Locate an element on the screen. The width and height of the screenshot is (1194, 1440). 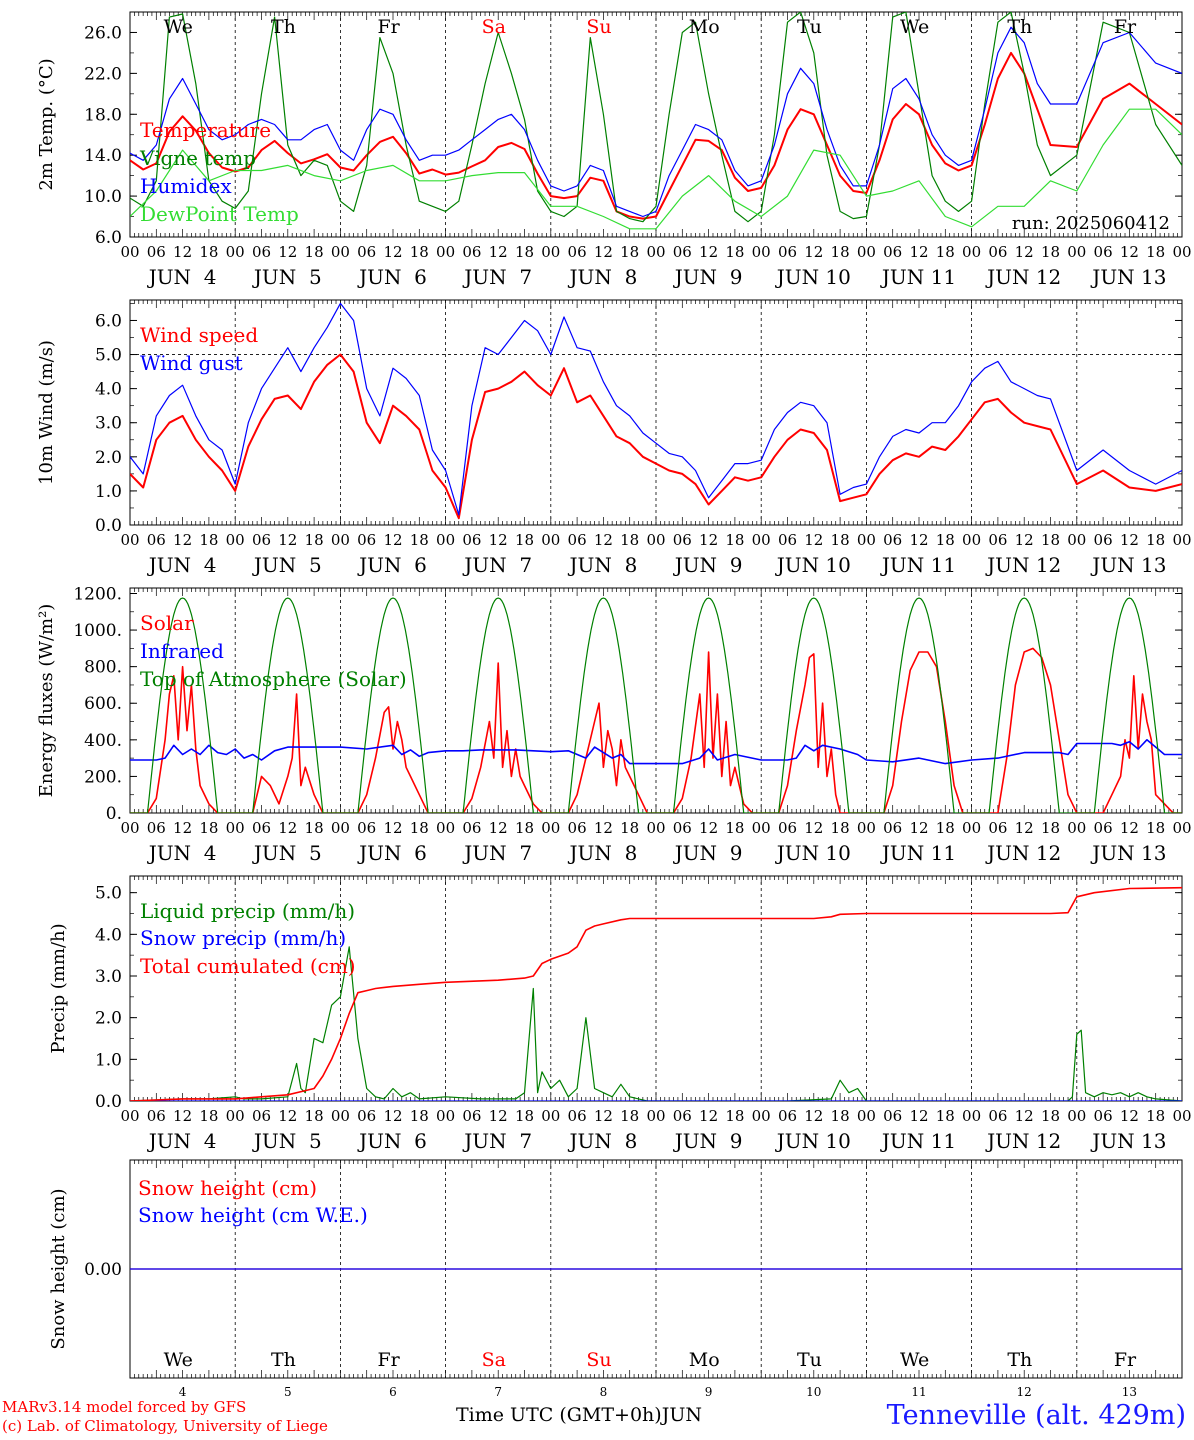
y-axis-label: Precip (mm/h) is located at coordinates (58, 988).